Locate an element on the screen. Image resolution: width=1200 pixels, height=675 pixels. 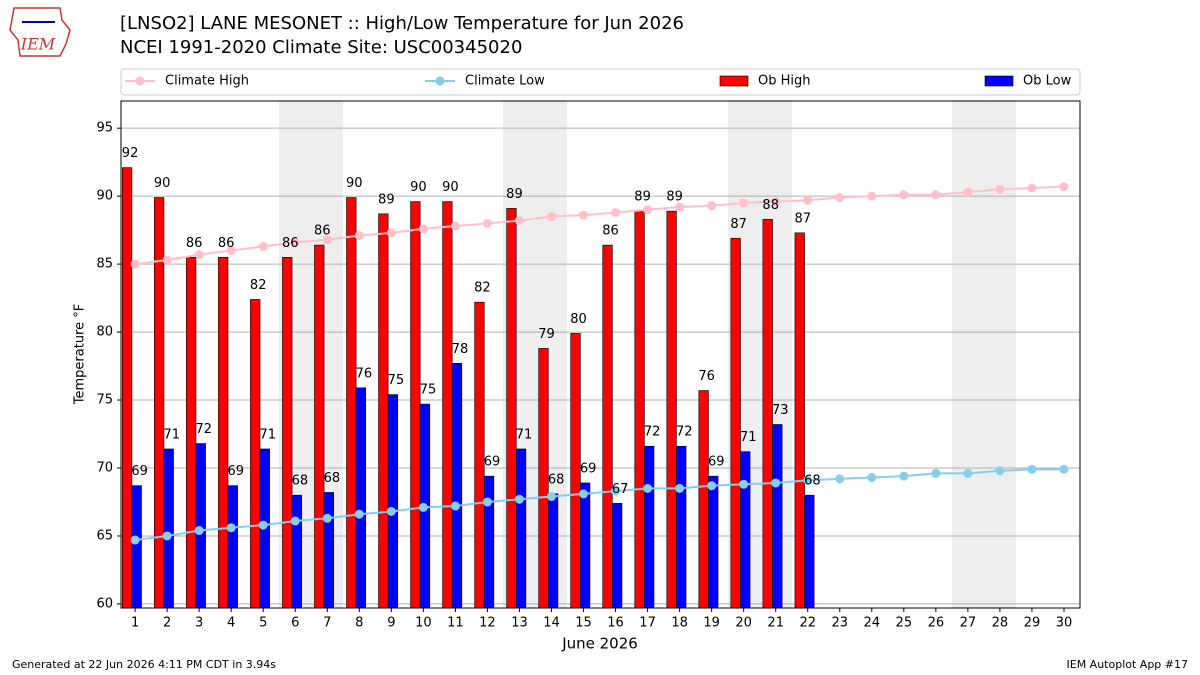
logo: IEM is located at coordinates (40, 32).